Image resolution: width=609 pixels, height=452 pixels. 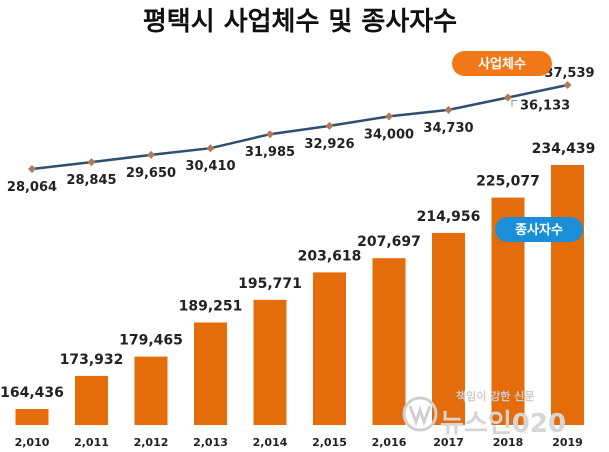 I want to click on line-data-label: 30,410, so click(x=210, y=166).